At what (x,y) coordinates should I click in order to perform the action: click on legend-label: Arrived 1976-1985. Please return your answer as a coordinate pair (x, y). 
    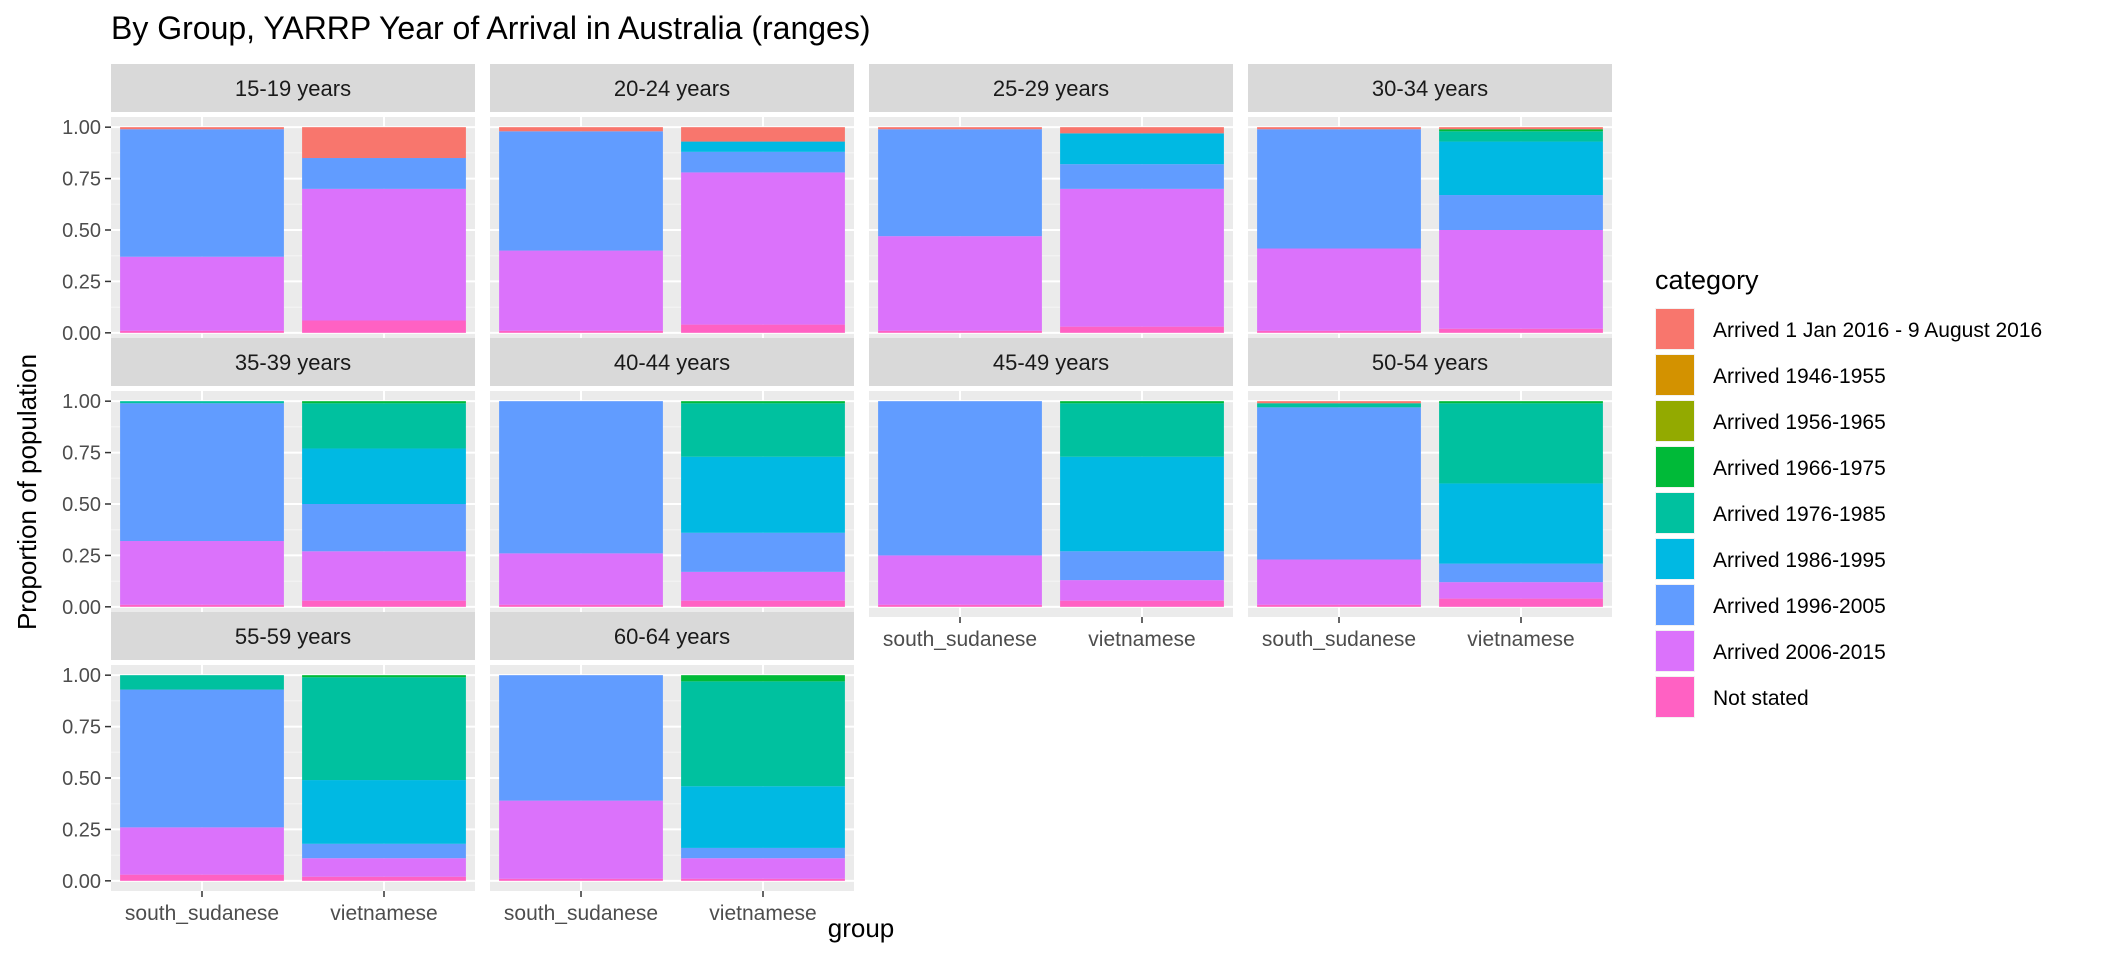
    Looking at the image, I should click on (1799, 514).